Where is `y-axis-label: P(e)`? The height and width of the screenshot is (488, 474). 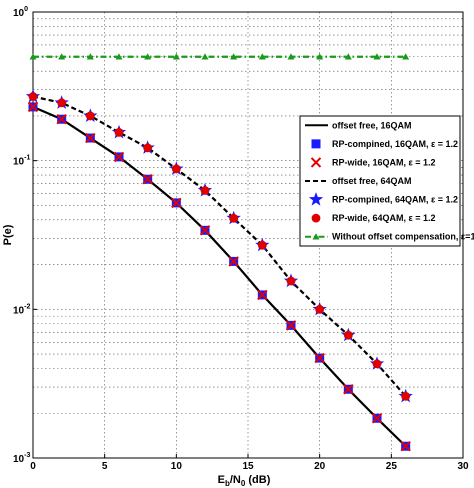 y-axis-label: P(e) is located at coordinates (8, 234).